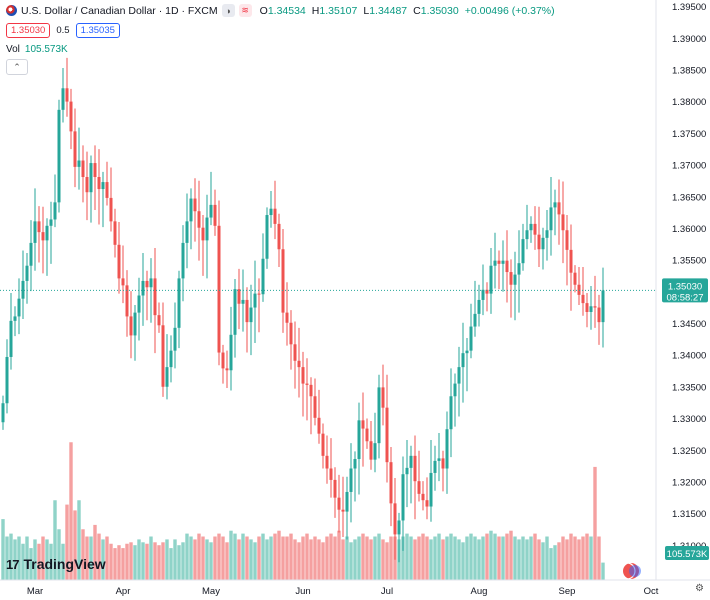 The height and width of the screenshot is (600, 710). I want to click on events-icon, so click(629, 571).